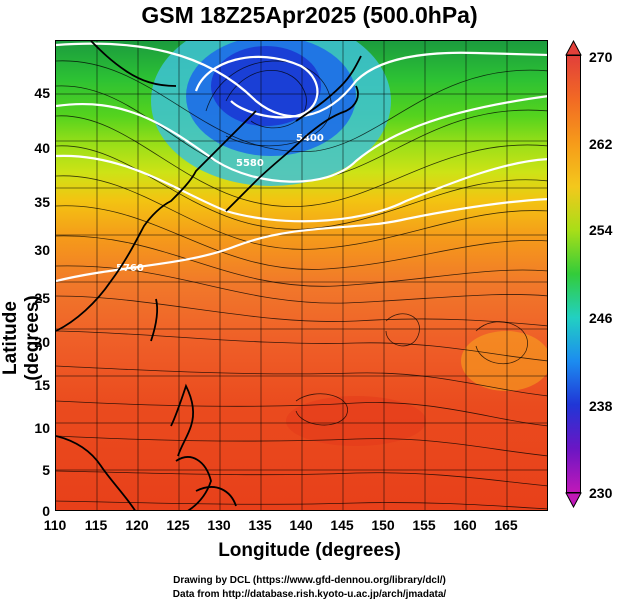  I want to click on x-tick-label: 130, so click(219, 525).